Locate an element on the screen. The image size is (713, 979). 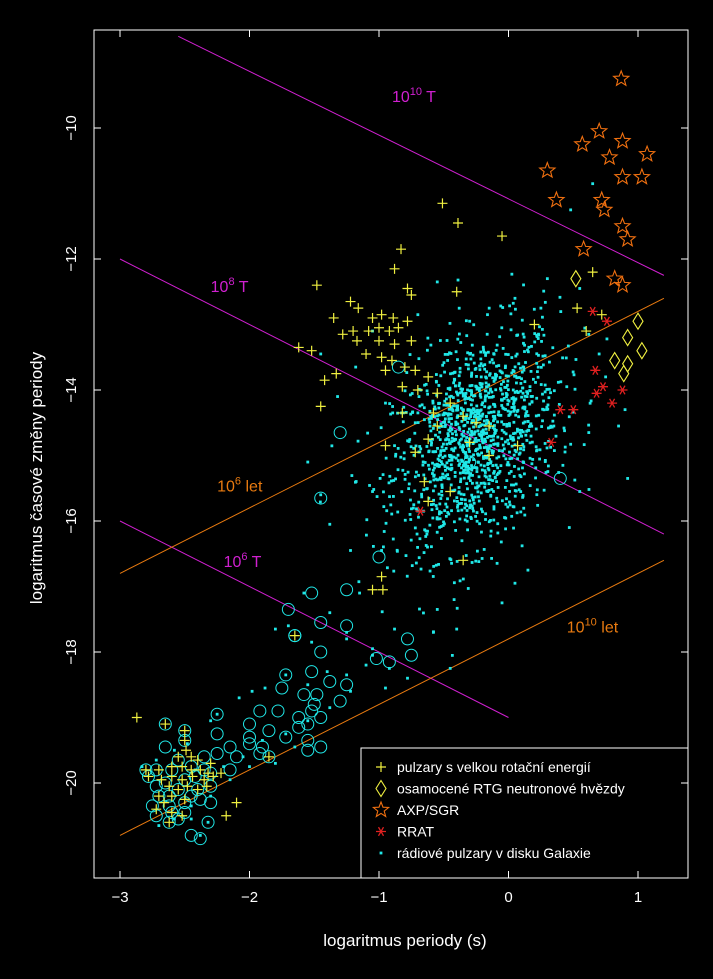
y-tick-label: −16 is located at coordinates (71, 520).